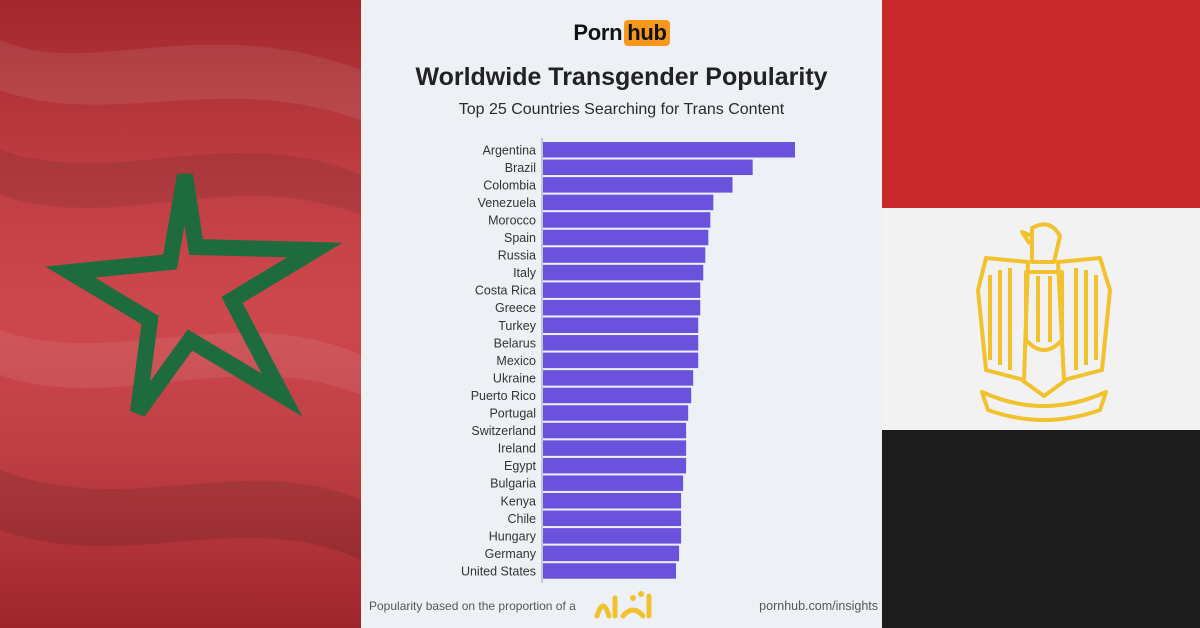 Image resolution: width=1200 pixels, height=628 pixels. I want to click on bar-spain, so click(626, 237).